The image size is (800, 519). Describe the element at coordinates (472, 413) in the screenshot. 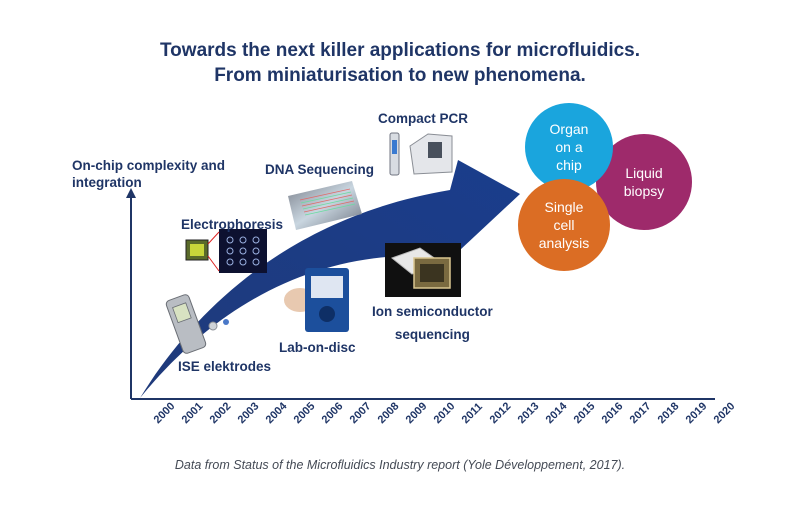

I see `year-label: 2011` at that location.